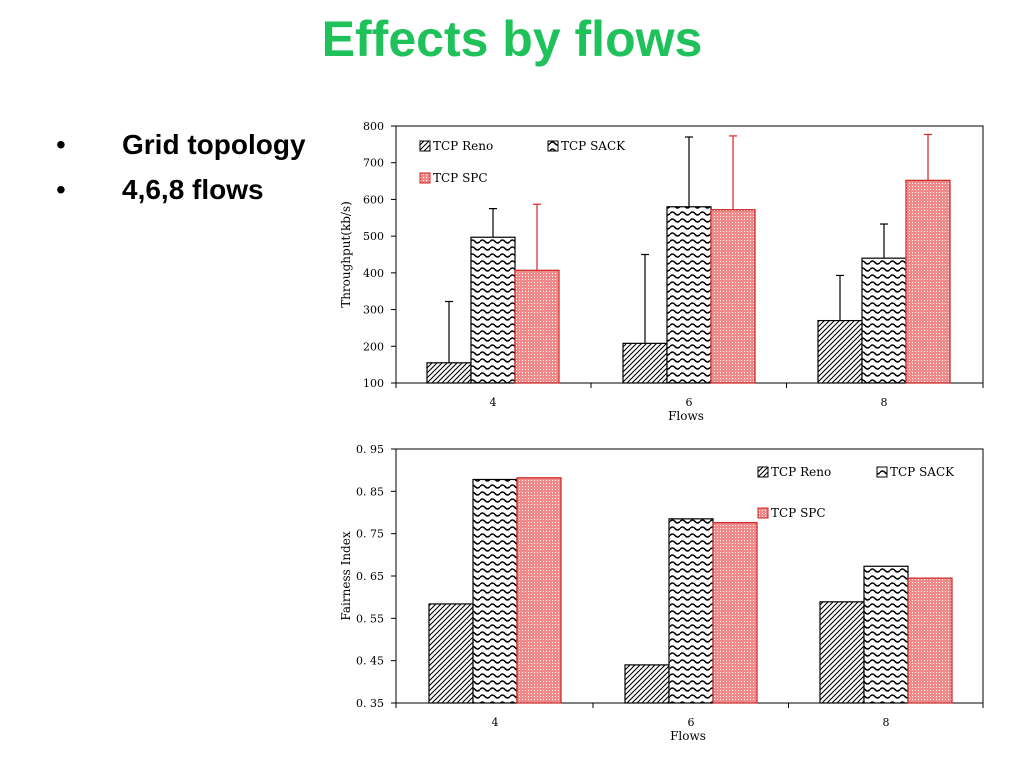 This screenshot has width=1024, height=768. Describe the element at coordinates (373, 199) in the screenshot. I see `y-tick-label: 600` at that location.